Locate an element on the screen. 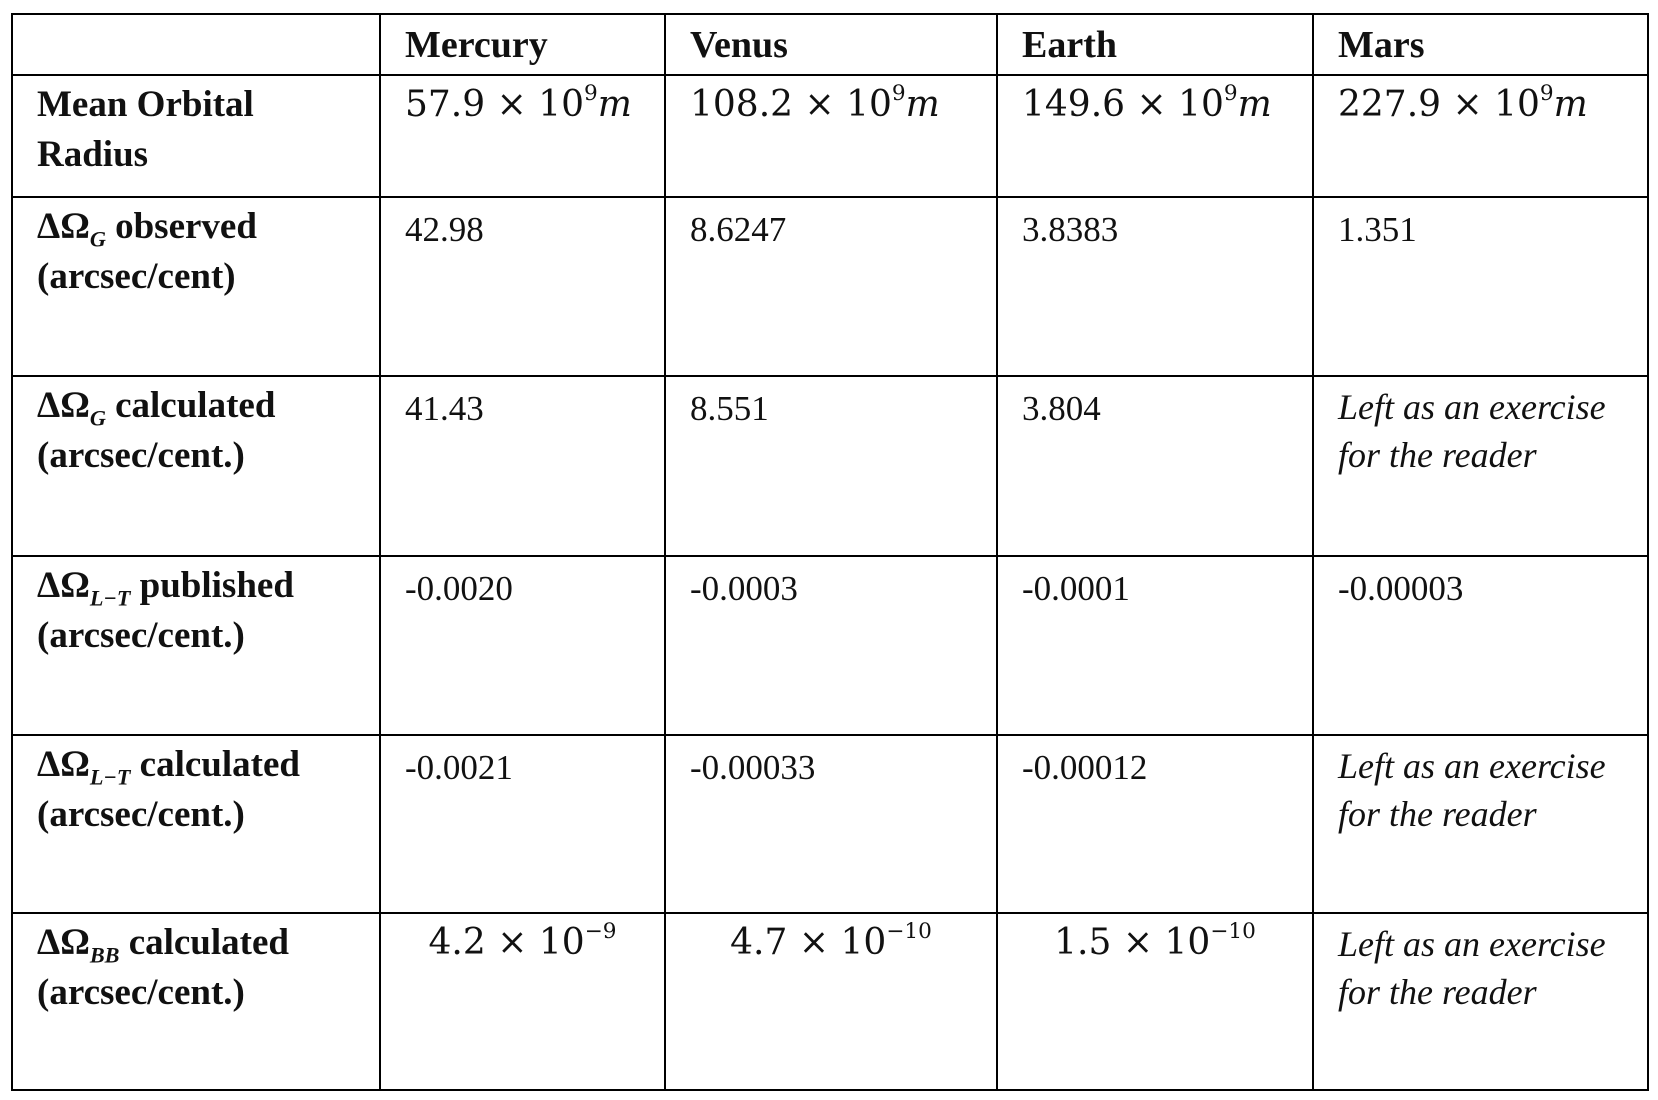  value-cell: 42.98 is located at coordinates (522, 286).